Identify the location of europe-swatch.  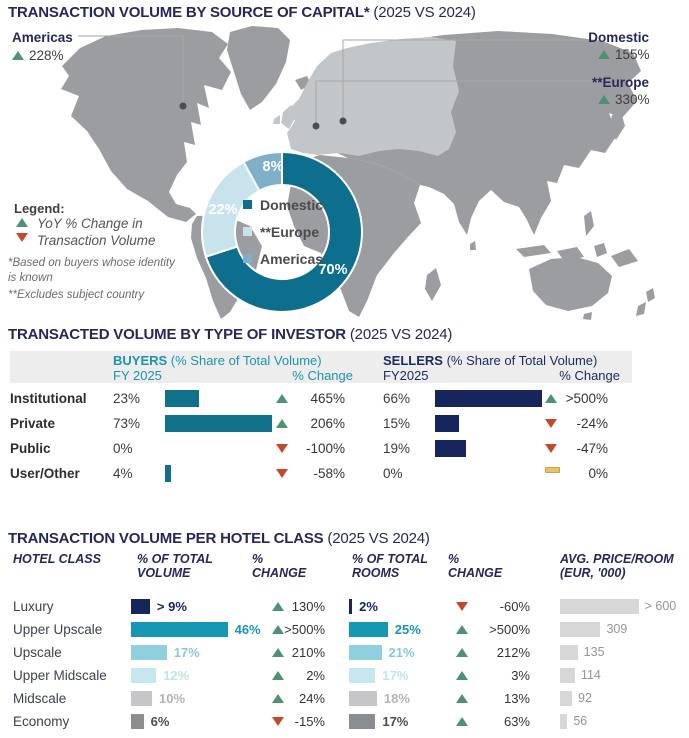
(247, 231).